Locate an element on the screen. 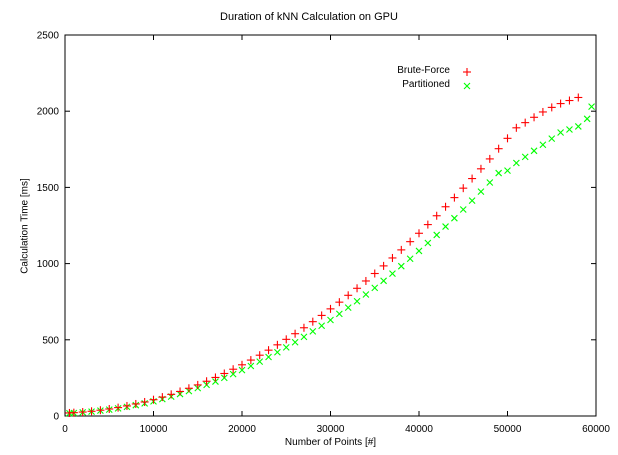  x-tick-label: 40000 is located at coordinates (419, 429).